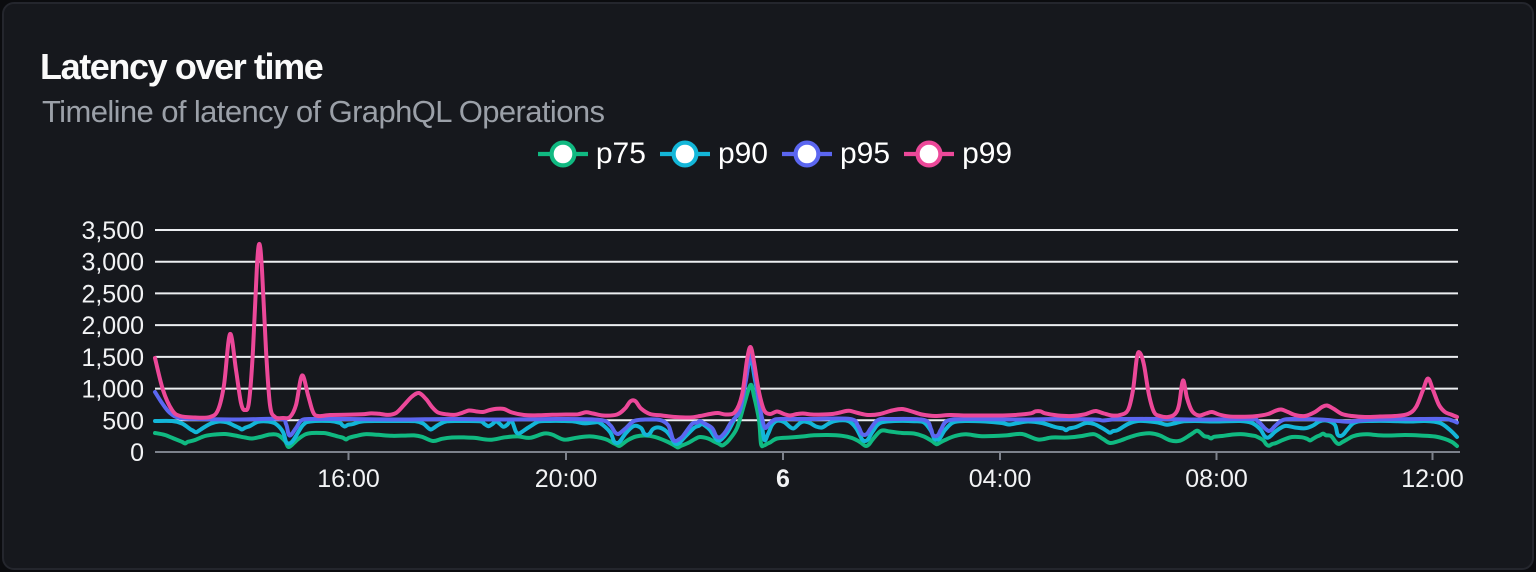 The image size is (1536, 572). Describe the element at coordinates (1000, 479) in the screenshot. I see `svg-text: 04:00` at that location.